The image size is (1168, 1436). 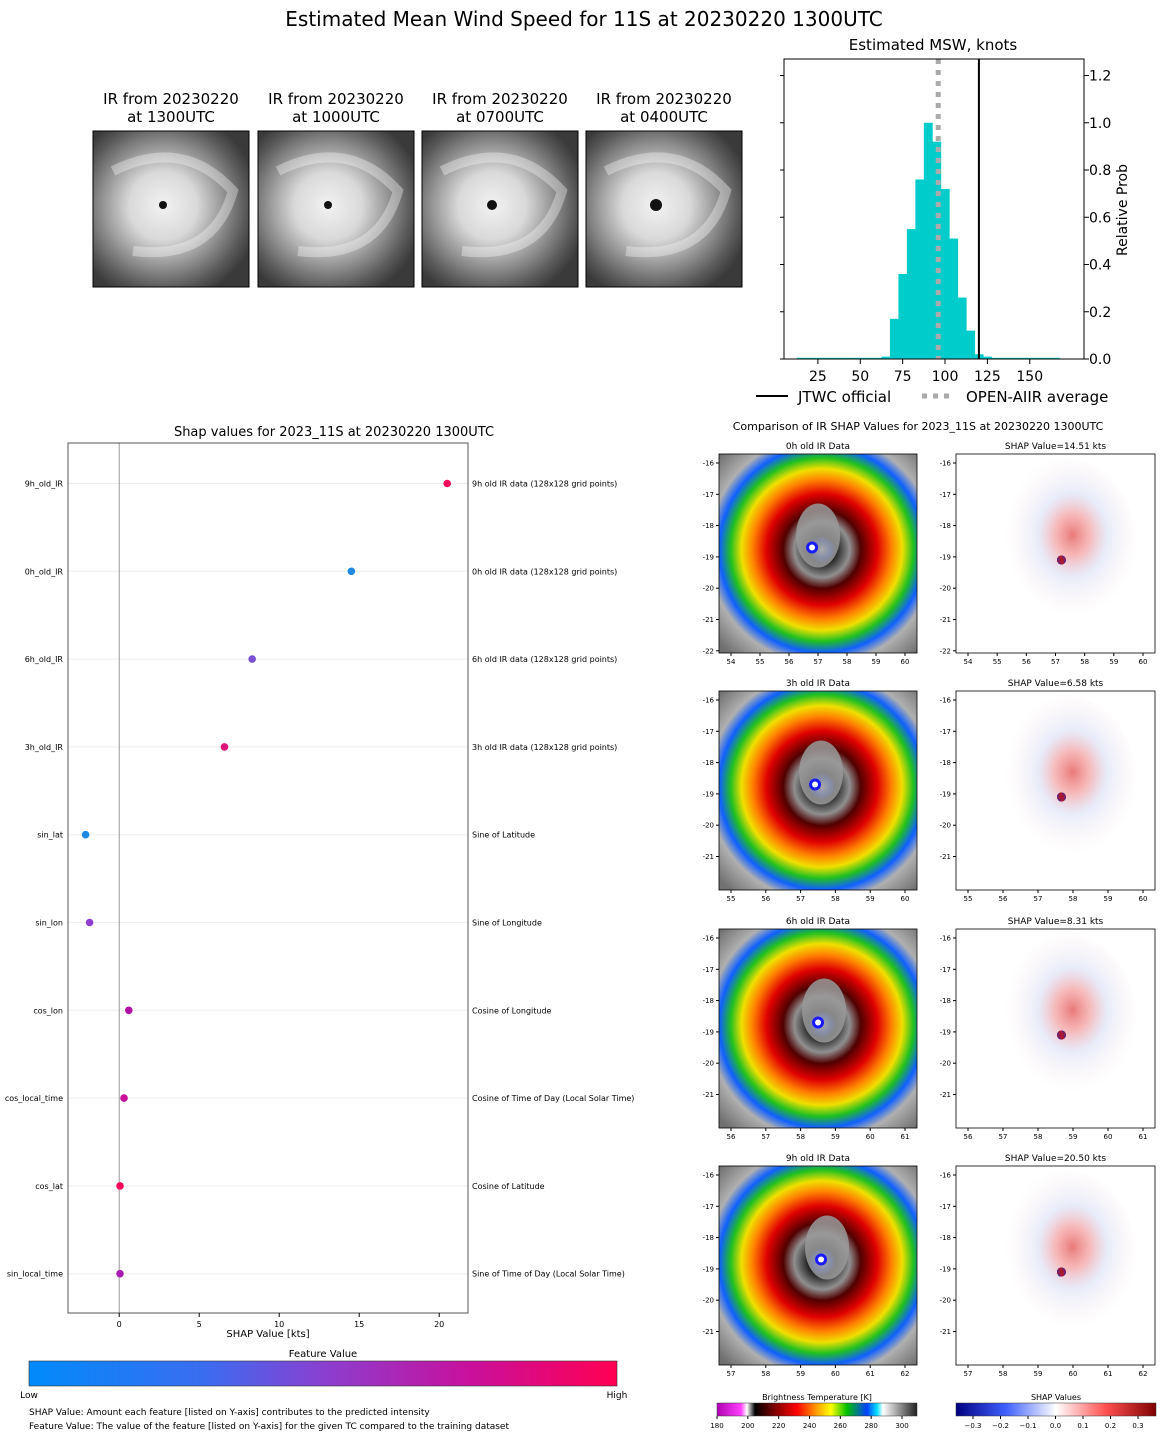 I want to click on ir-panel-title: 3h old IR Data, so click(x=818, y=684).